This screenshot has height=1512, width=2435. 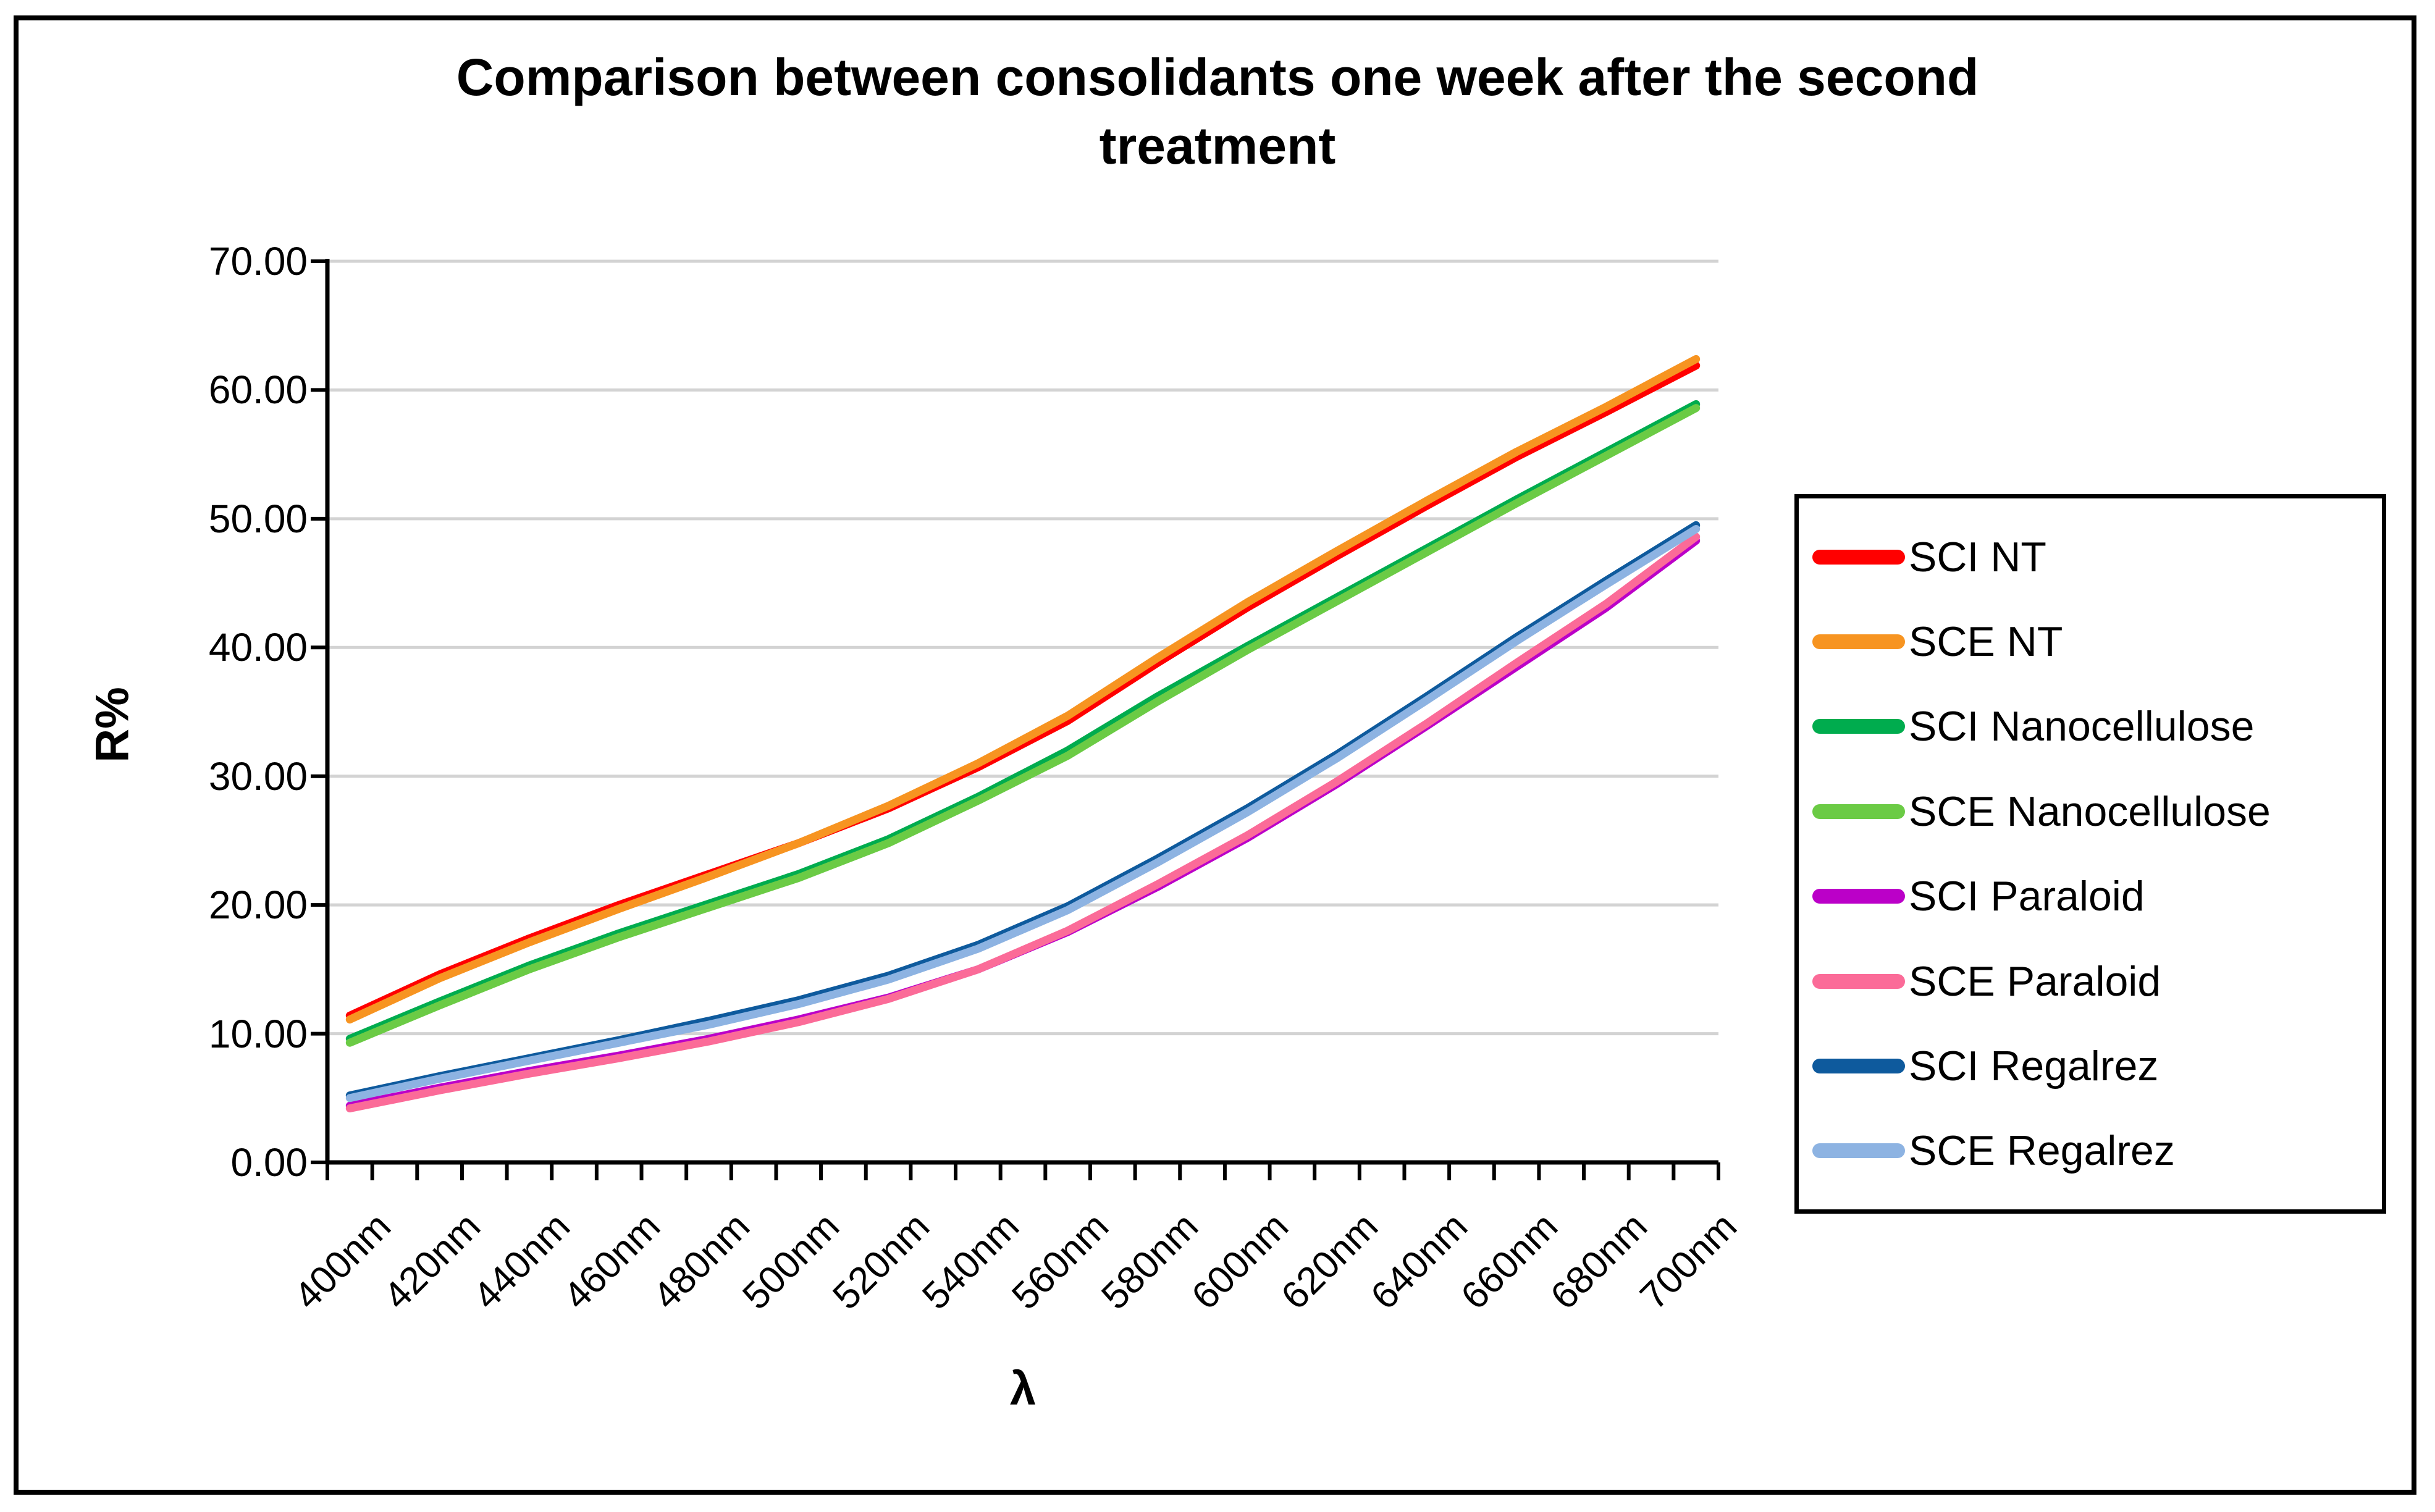 What do you see at coordinates (2097, 642) in the screenshot?
I see `legend-item-sce-nt: SCE NT` at bounding box center [2097, 642].